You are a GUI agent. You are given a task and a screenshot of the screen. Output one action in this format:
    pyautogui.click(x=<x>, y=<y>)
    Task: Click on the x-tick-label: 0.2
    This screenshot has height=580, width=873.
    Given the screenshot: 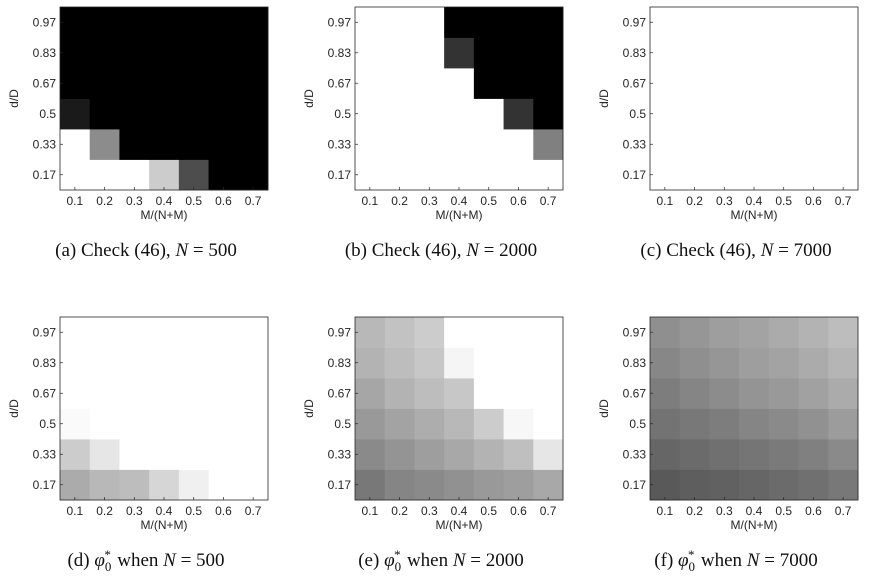 What is the action you would take?
    pyautogui.click(x=399, y=511)
    